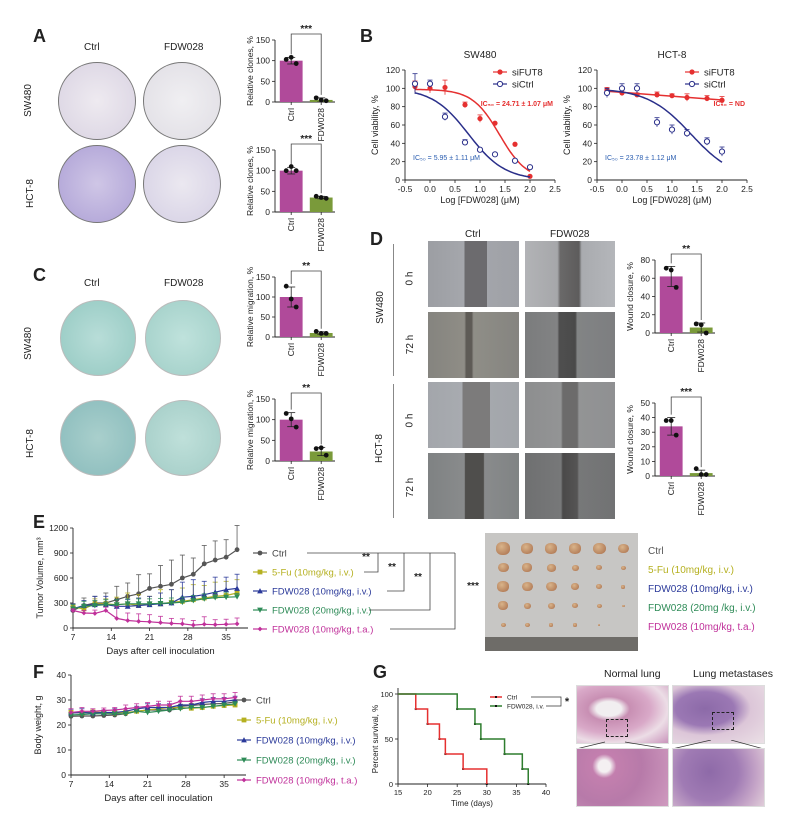  I want to click on y-tick-label: 40, so click(588, 143).